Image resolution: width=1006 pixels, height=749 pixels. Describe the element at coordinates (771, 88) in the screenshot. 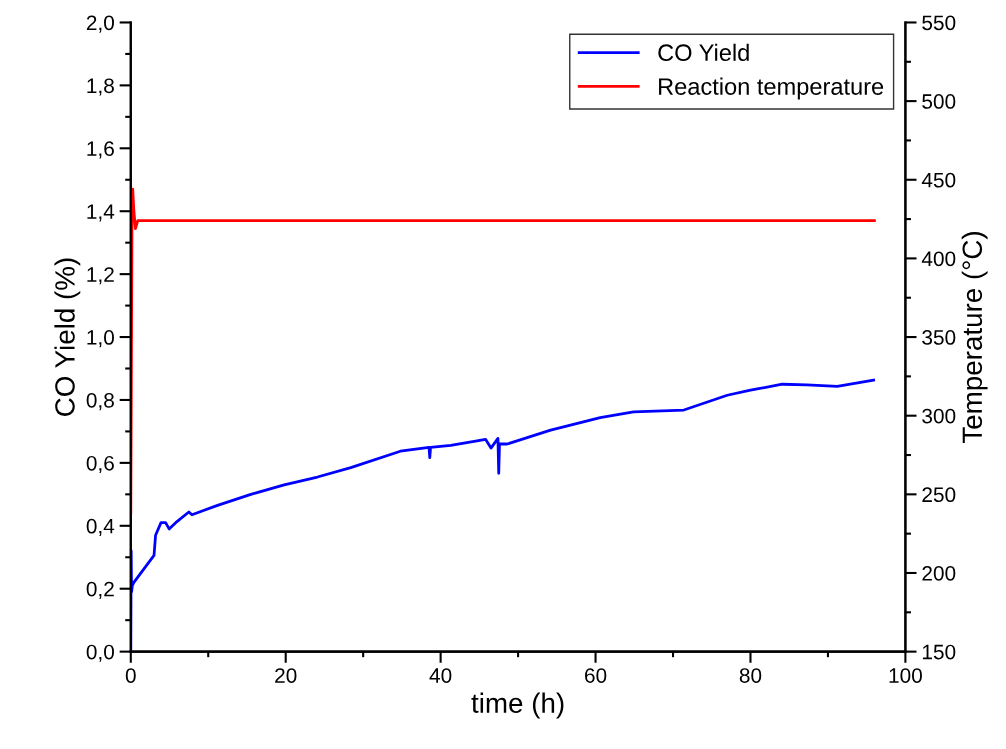

I see `legend-label: Reaction temperature` at that location.